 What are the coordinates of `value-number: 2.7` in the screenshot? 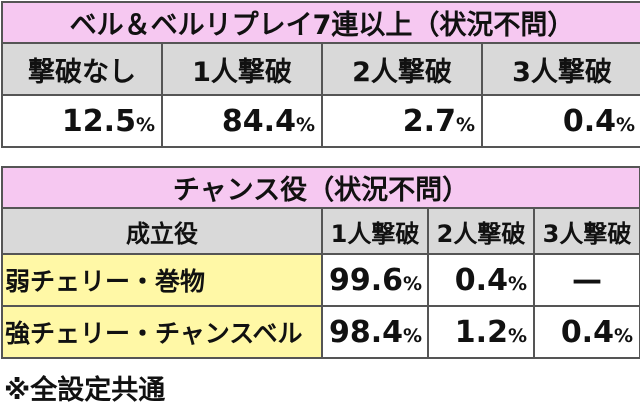 It's located at (429, 121).